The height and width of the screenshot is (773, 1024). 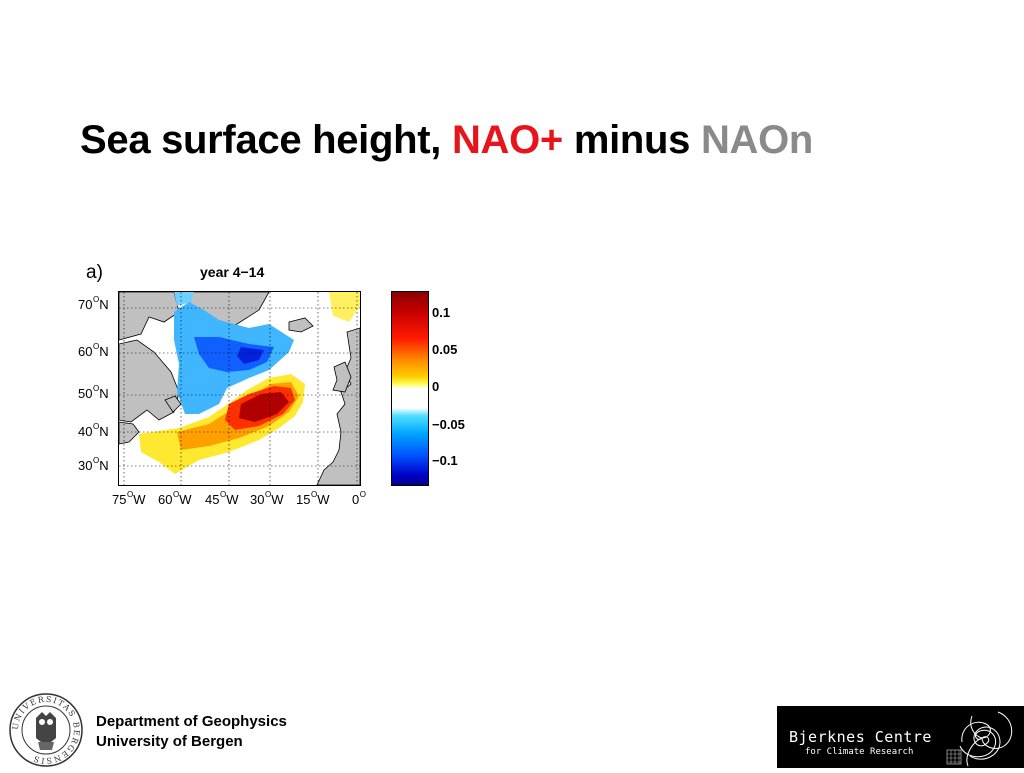 I want to click on ssh-negative-deep, so click(x=250, y=355).